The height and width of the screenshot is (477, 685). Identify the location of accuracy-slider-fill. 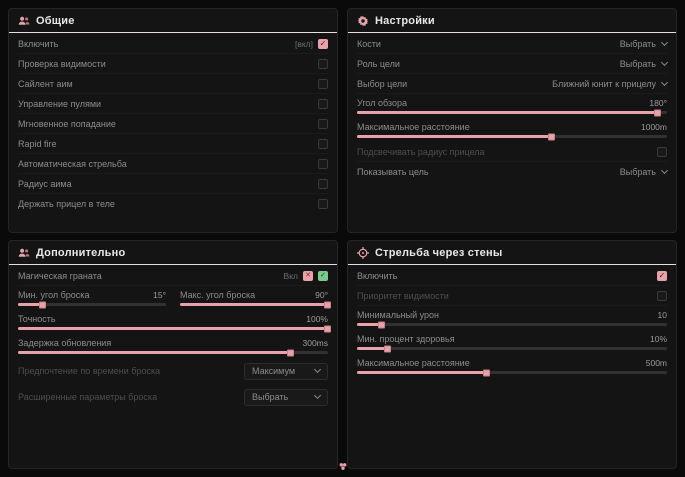
(174, 328).